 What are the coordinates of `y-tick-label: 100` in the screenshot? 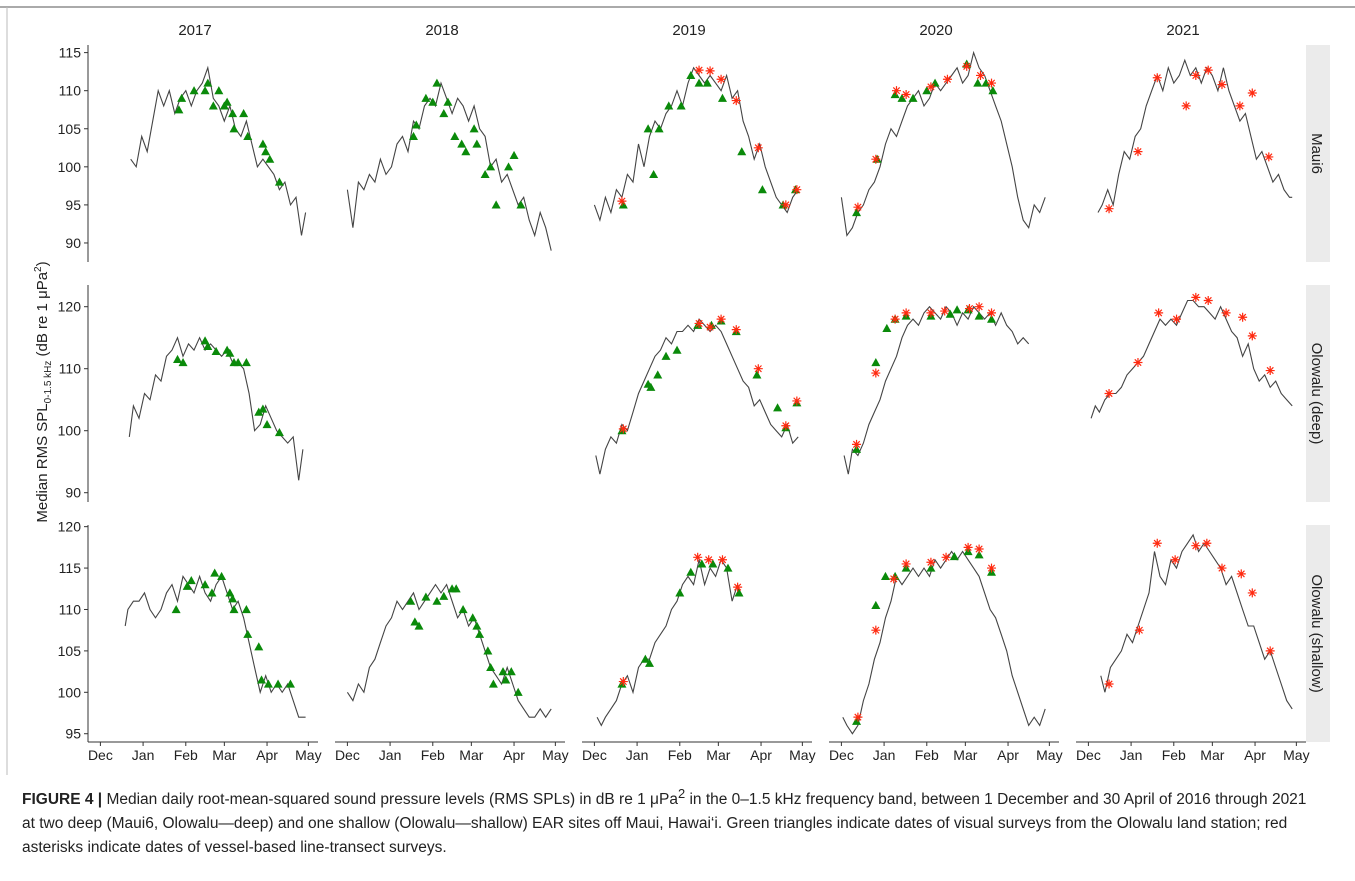 It's located at (70, 431).